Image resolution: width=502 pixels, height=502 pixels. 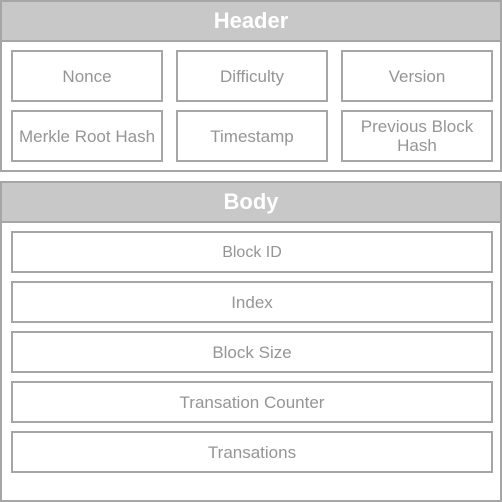 I want to click on version-field: Version, so click(x=417, y=76).